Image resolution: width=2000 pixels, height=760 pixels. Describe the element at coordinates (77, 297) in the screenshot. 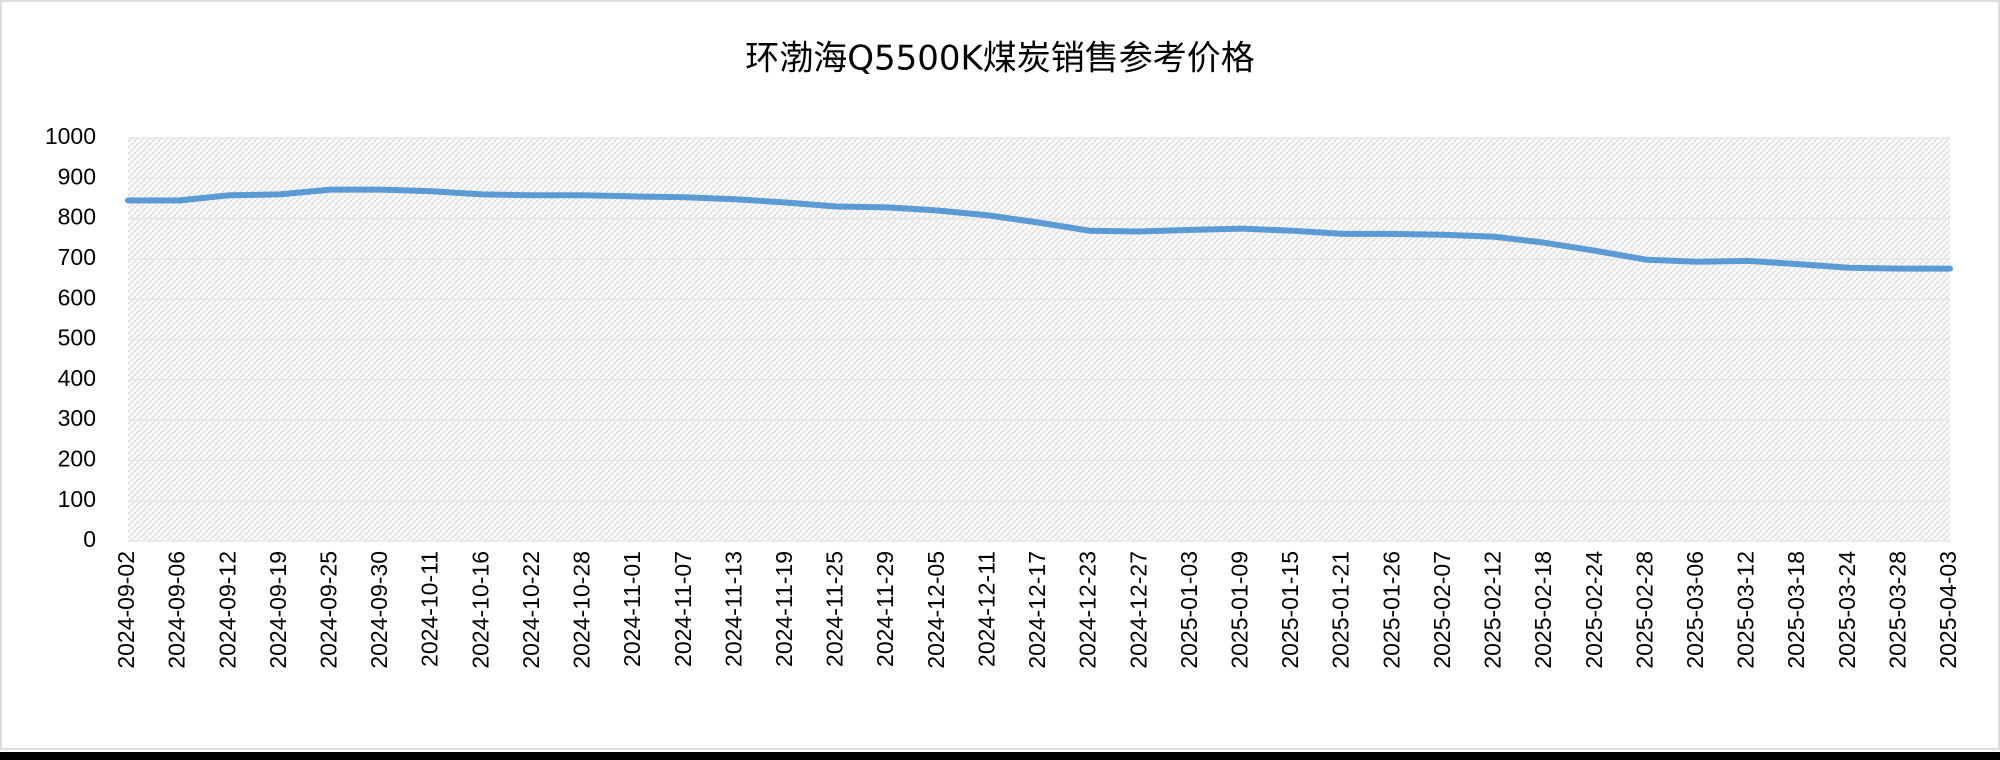

I see `y-tick-label: 600` at that location.